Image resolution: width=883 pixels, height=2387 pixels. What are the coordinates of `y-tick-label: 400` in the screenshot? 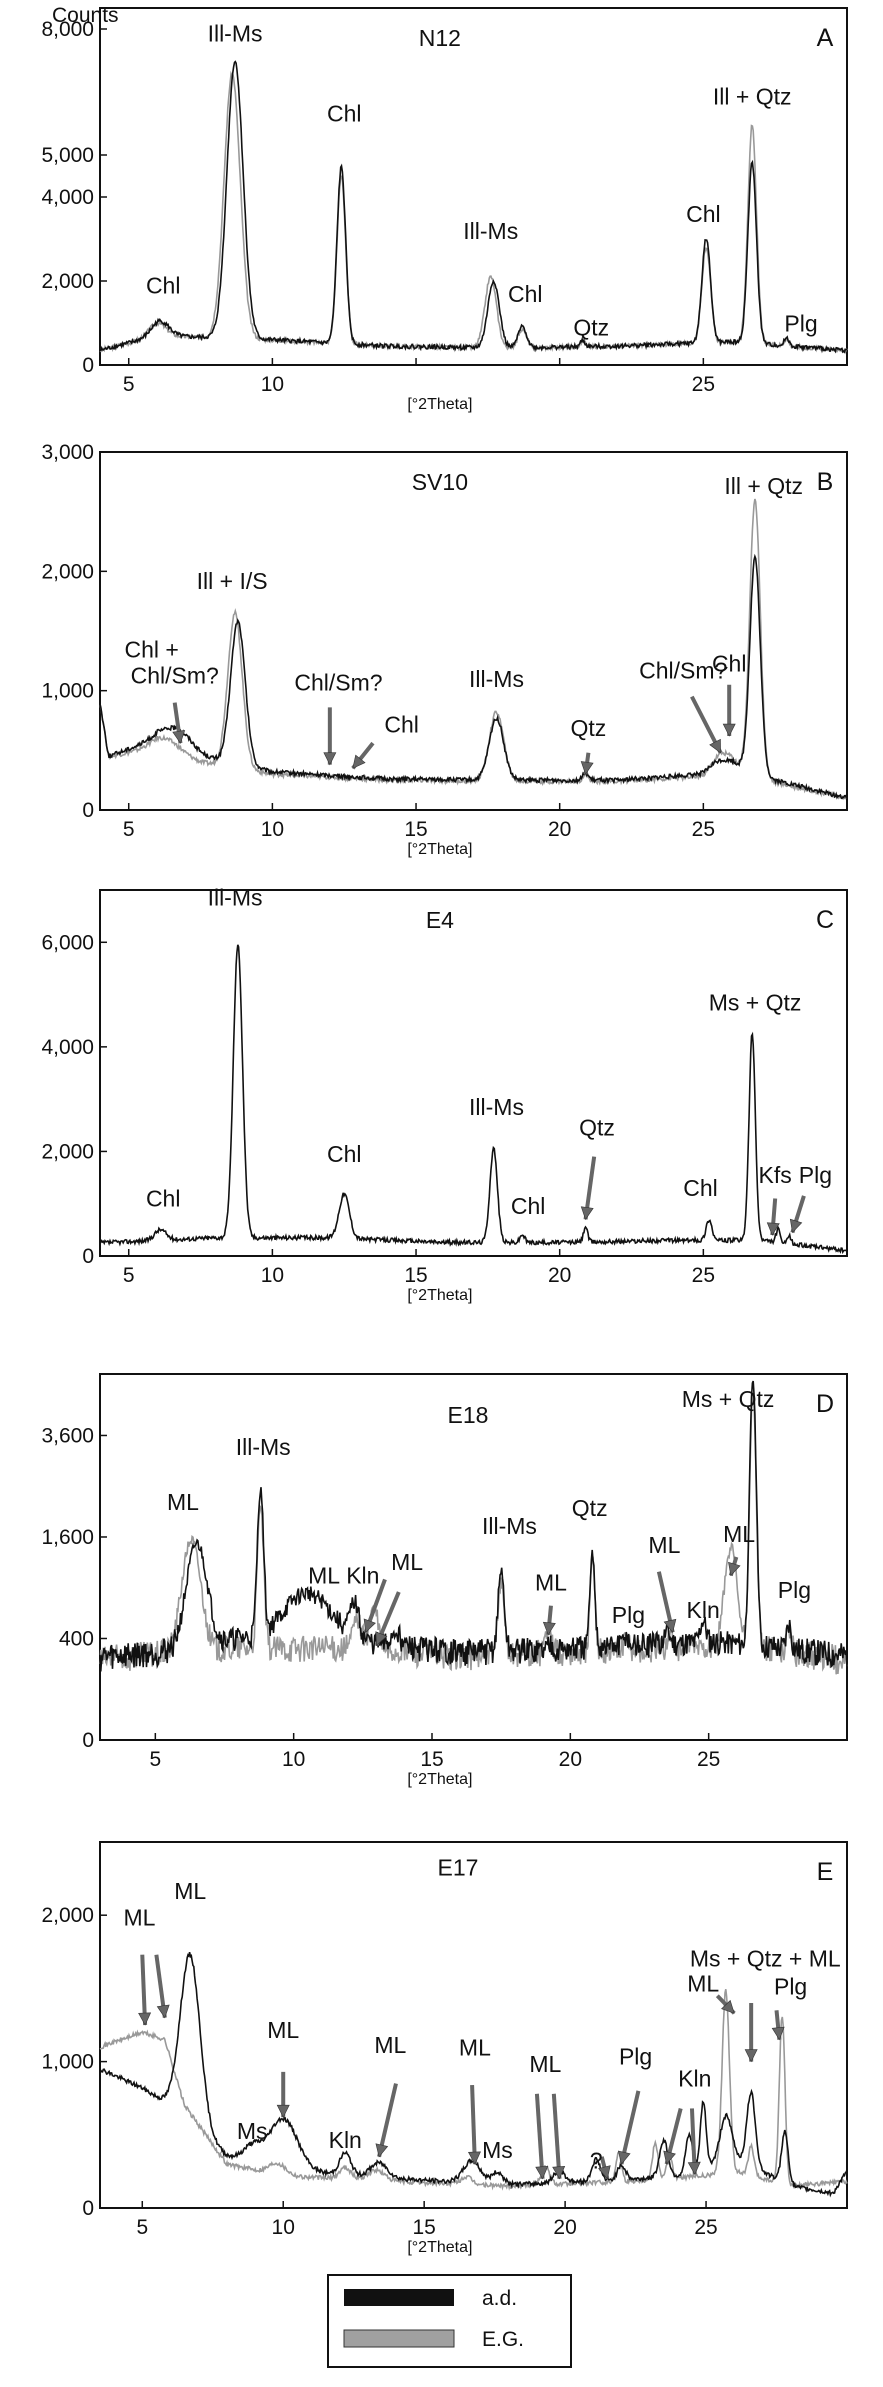 It's located at (76, 1638).